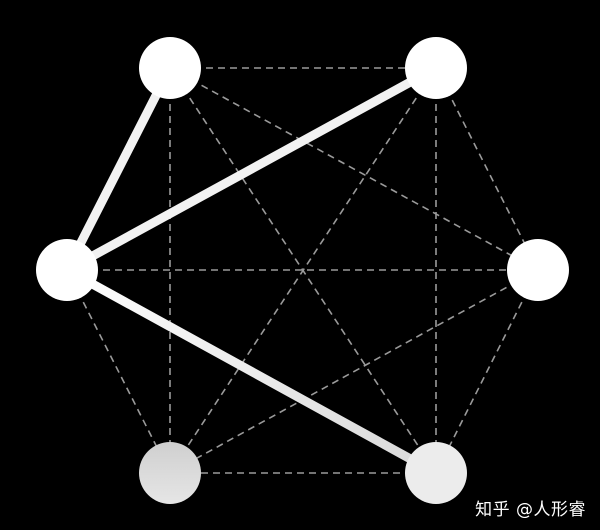  Describe the element at coordinates (170, 68) in the screenshot. I see `node-a` at that location.